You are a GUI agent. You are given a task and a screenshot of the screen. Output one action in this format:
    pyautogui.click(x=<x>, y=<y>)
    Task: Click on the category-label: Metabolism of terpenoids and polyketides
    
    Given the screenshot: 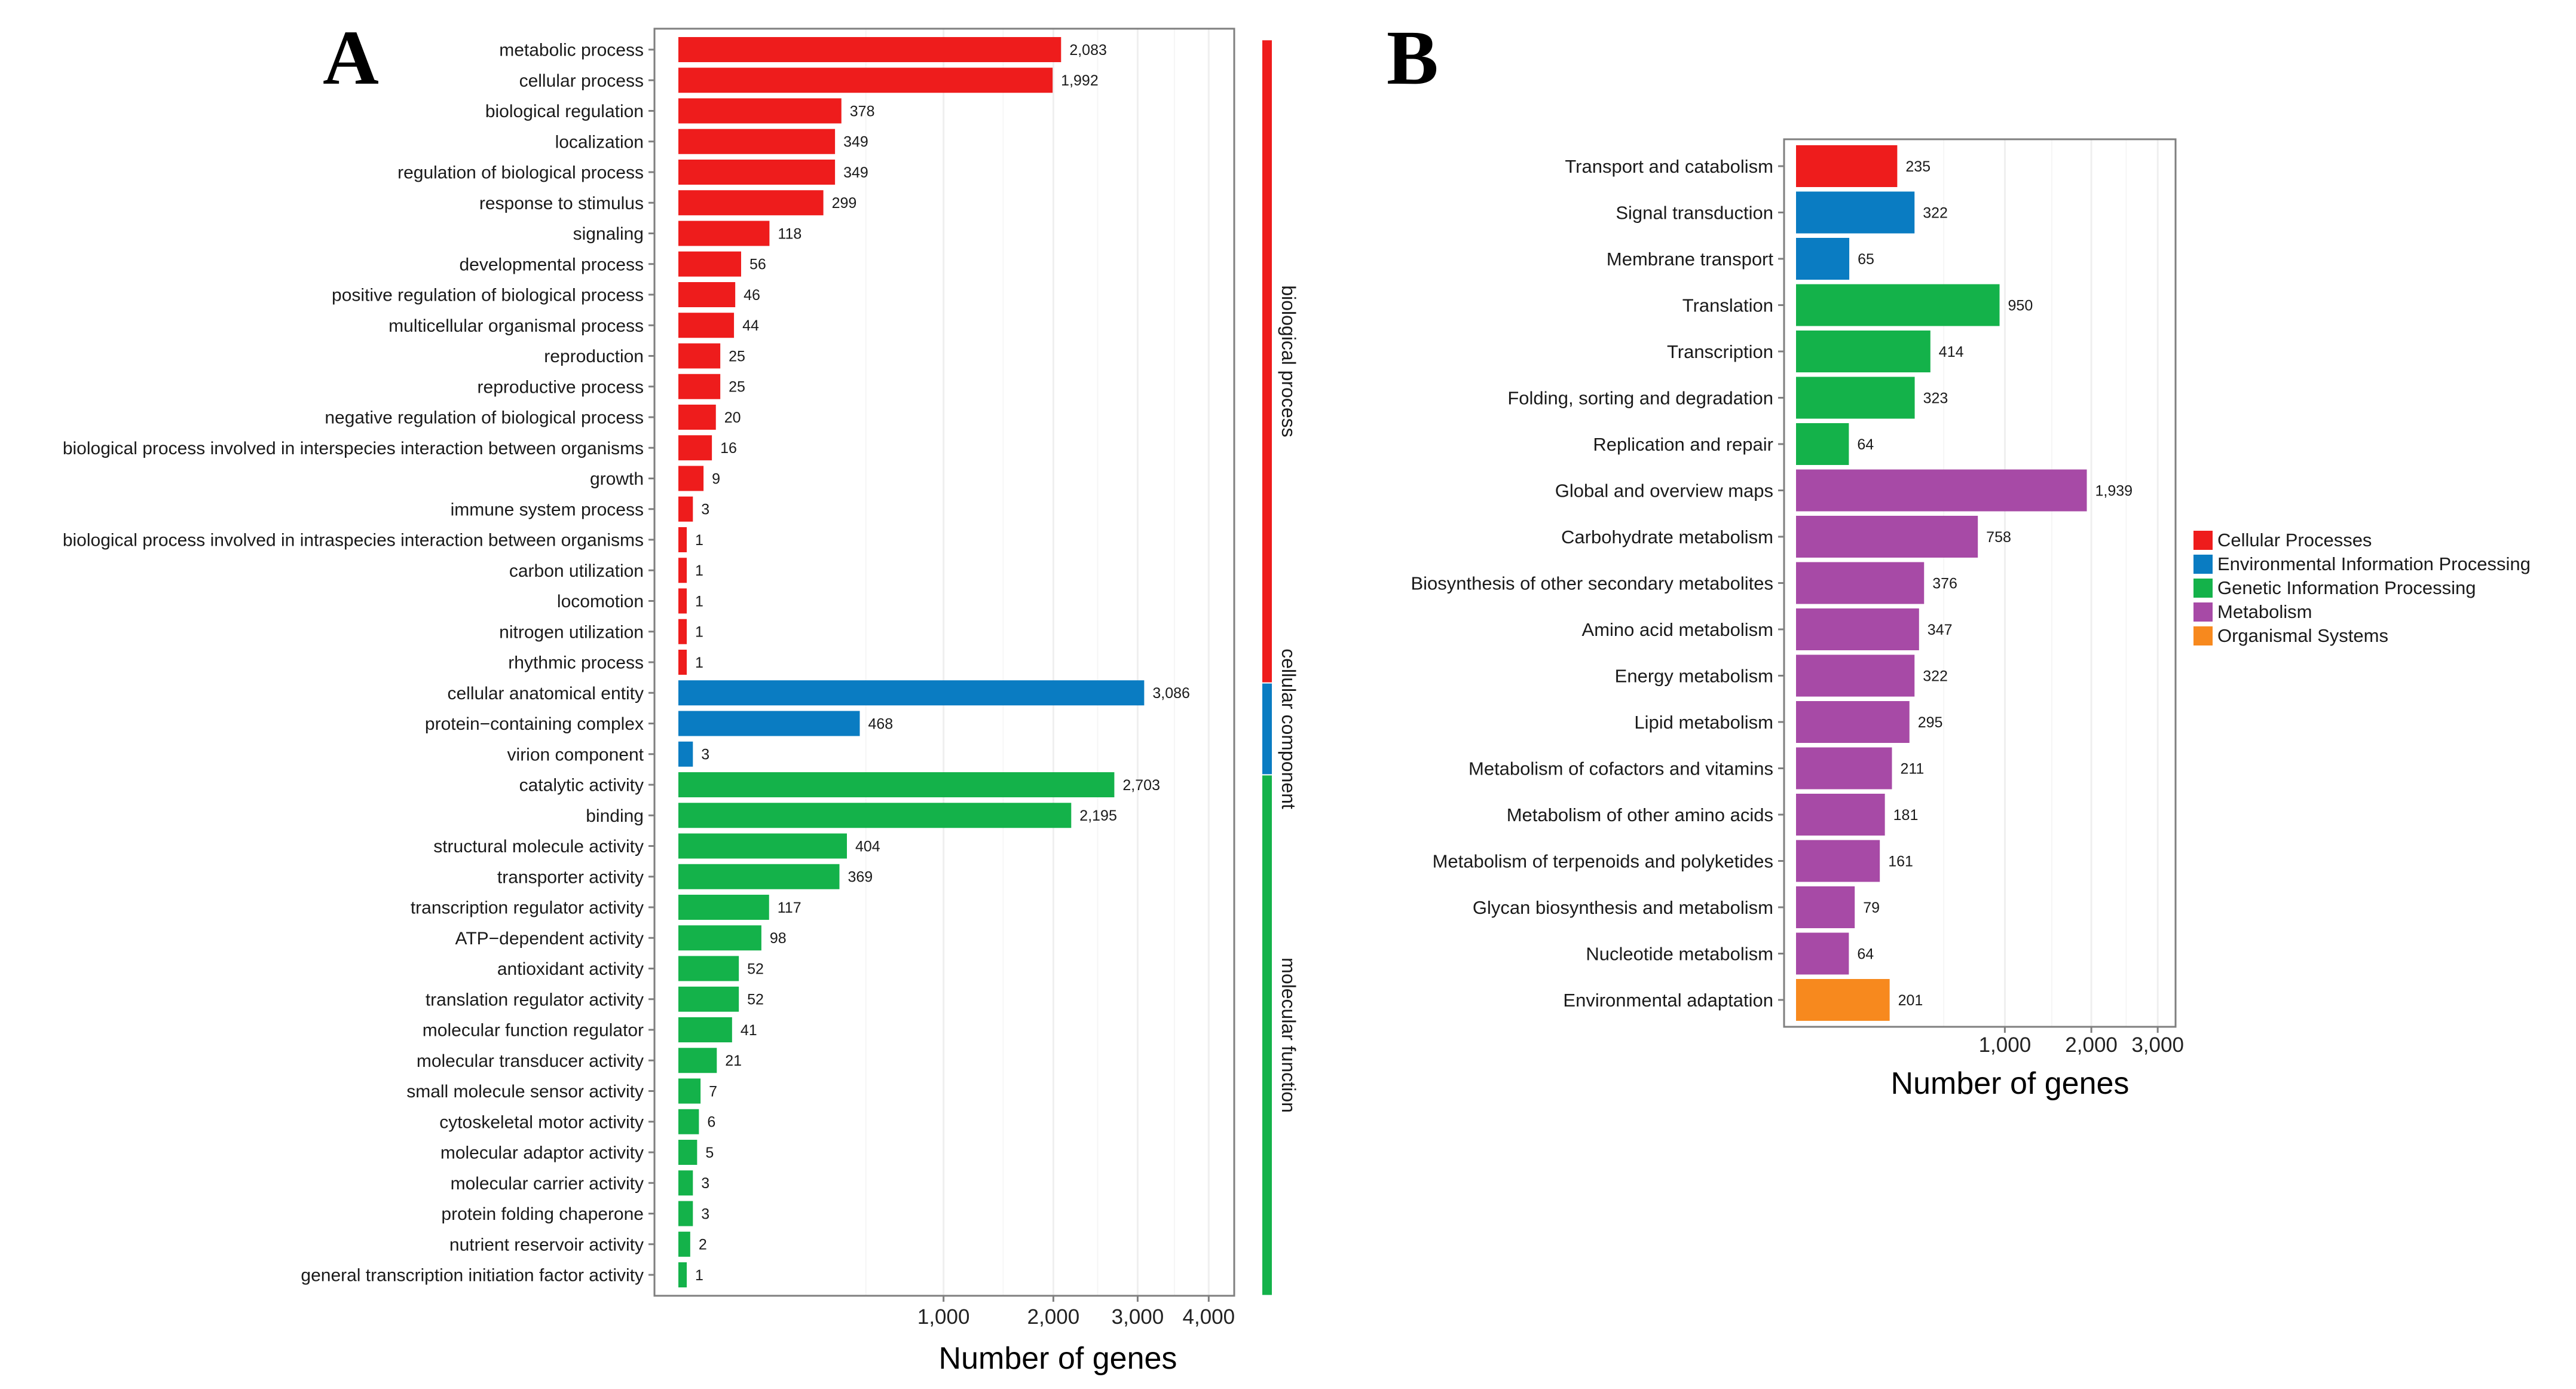 What is the action you would take?
    pyautogui.click(x=1603, y=861)
    